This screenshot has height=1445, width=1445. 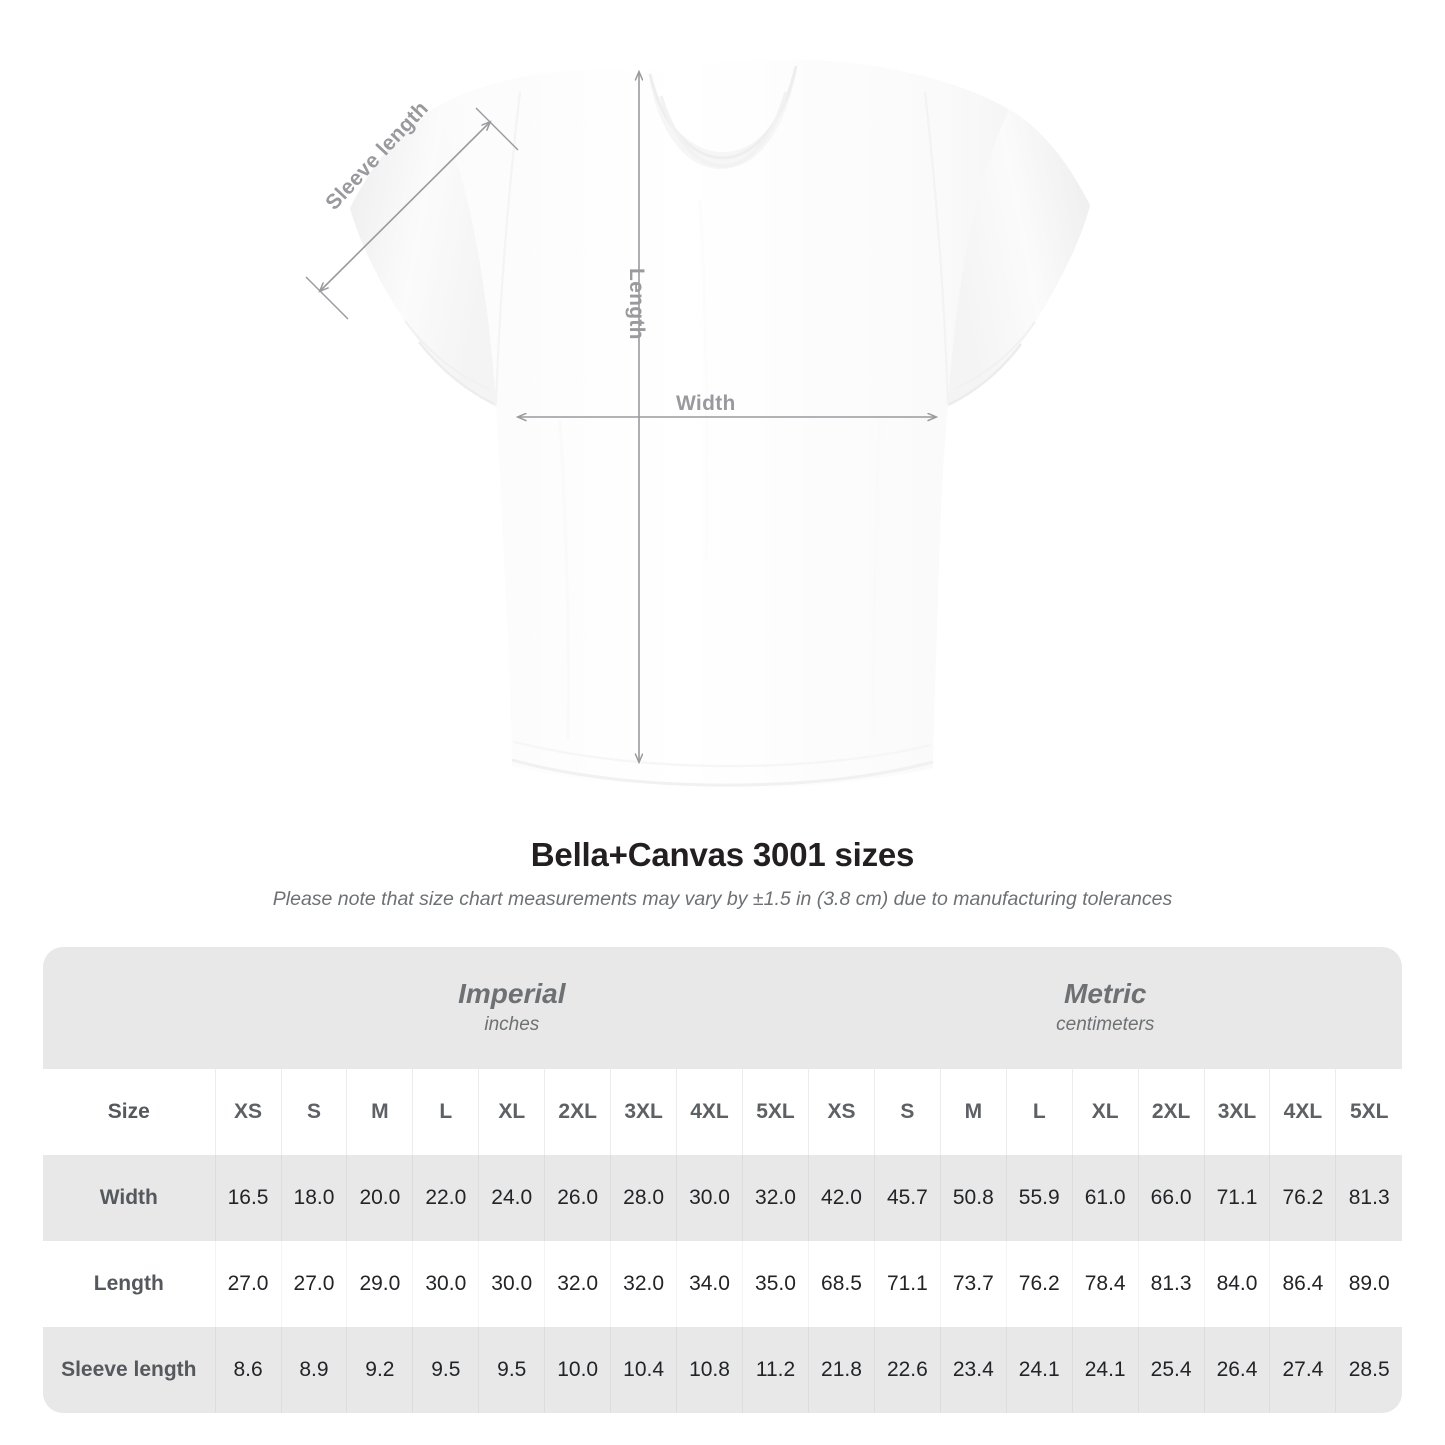 I want to click on imperial-name: Imperial, so click(x=512, y=994).